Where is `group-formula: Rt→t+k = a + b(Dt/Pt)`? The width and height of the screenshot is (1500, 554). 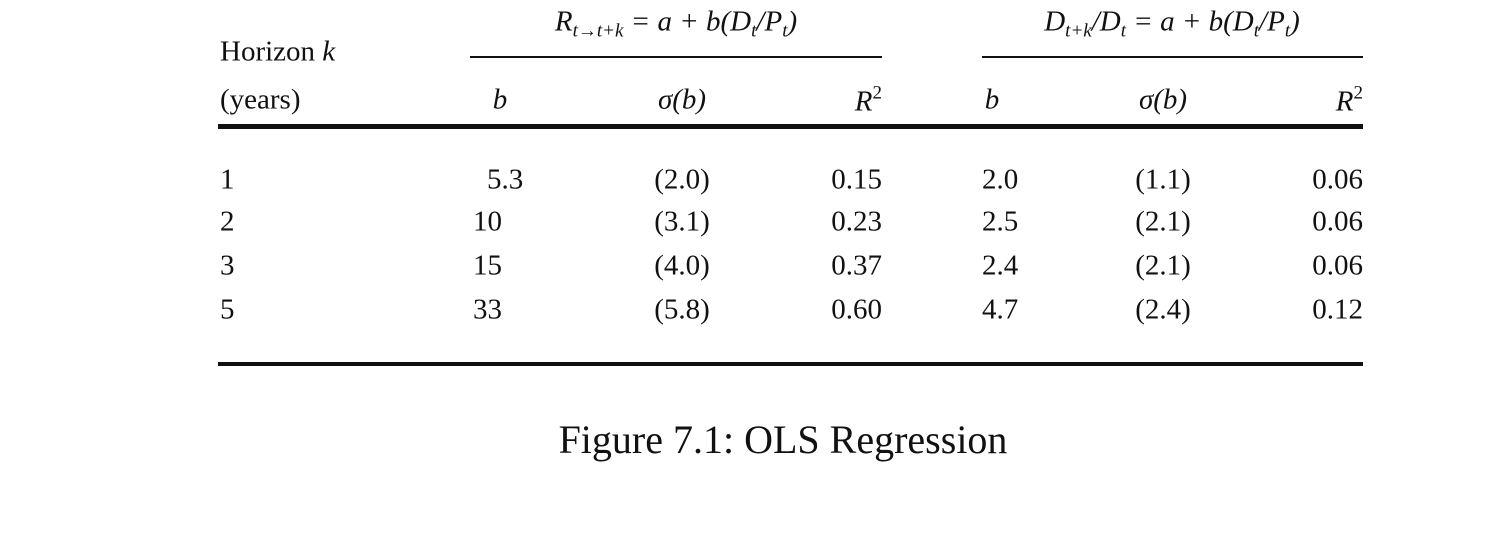
group-formula: Rt→t+k = a + b(Dt/Pt) is located at coordinates (676, 23).